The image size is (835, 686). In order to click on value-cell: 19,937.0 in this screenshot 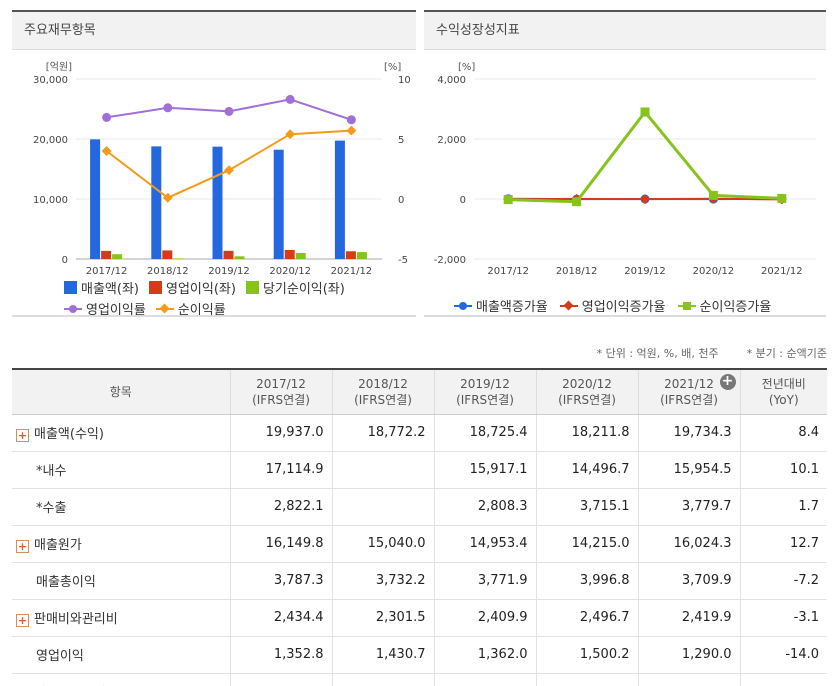, I will do `click(280, 433)`.